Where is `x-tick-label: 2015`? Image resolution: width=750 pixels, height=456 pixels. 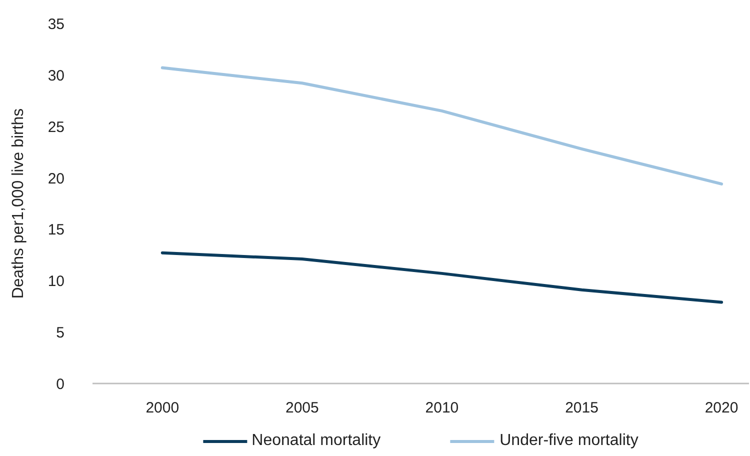
x-tick-label: 2015 is located at coordinates (581, 408).